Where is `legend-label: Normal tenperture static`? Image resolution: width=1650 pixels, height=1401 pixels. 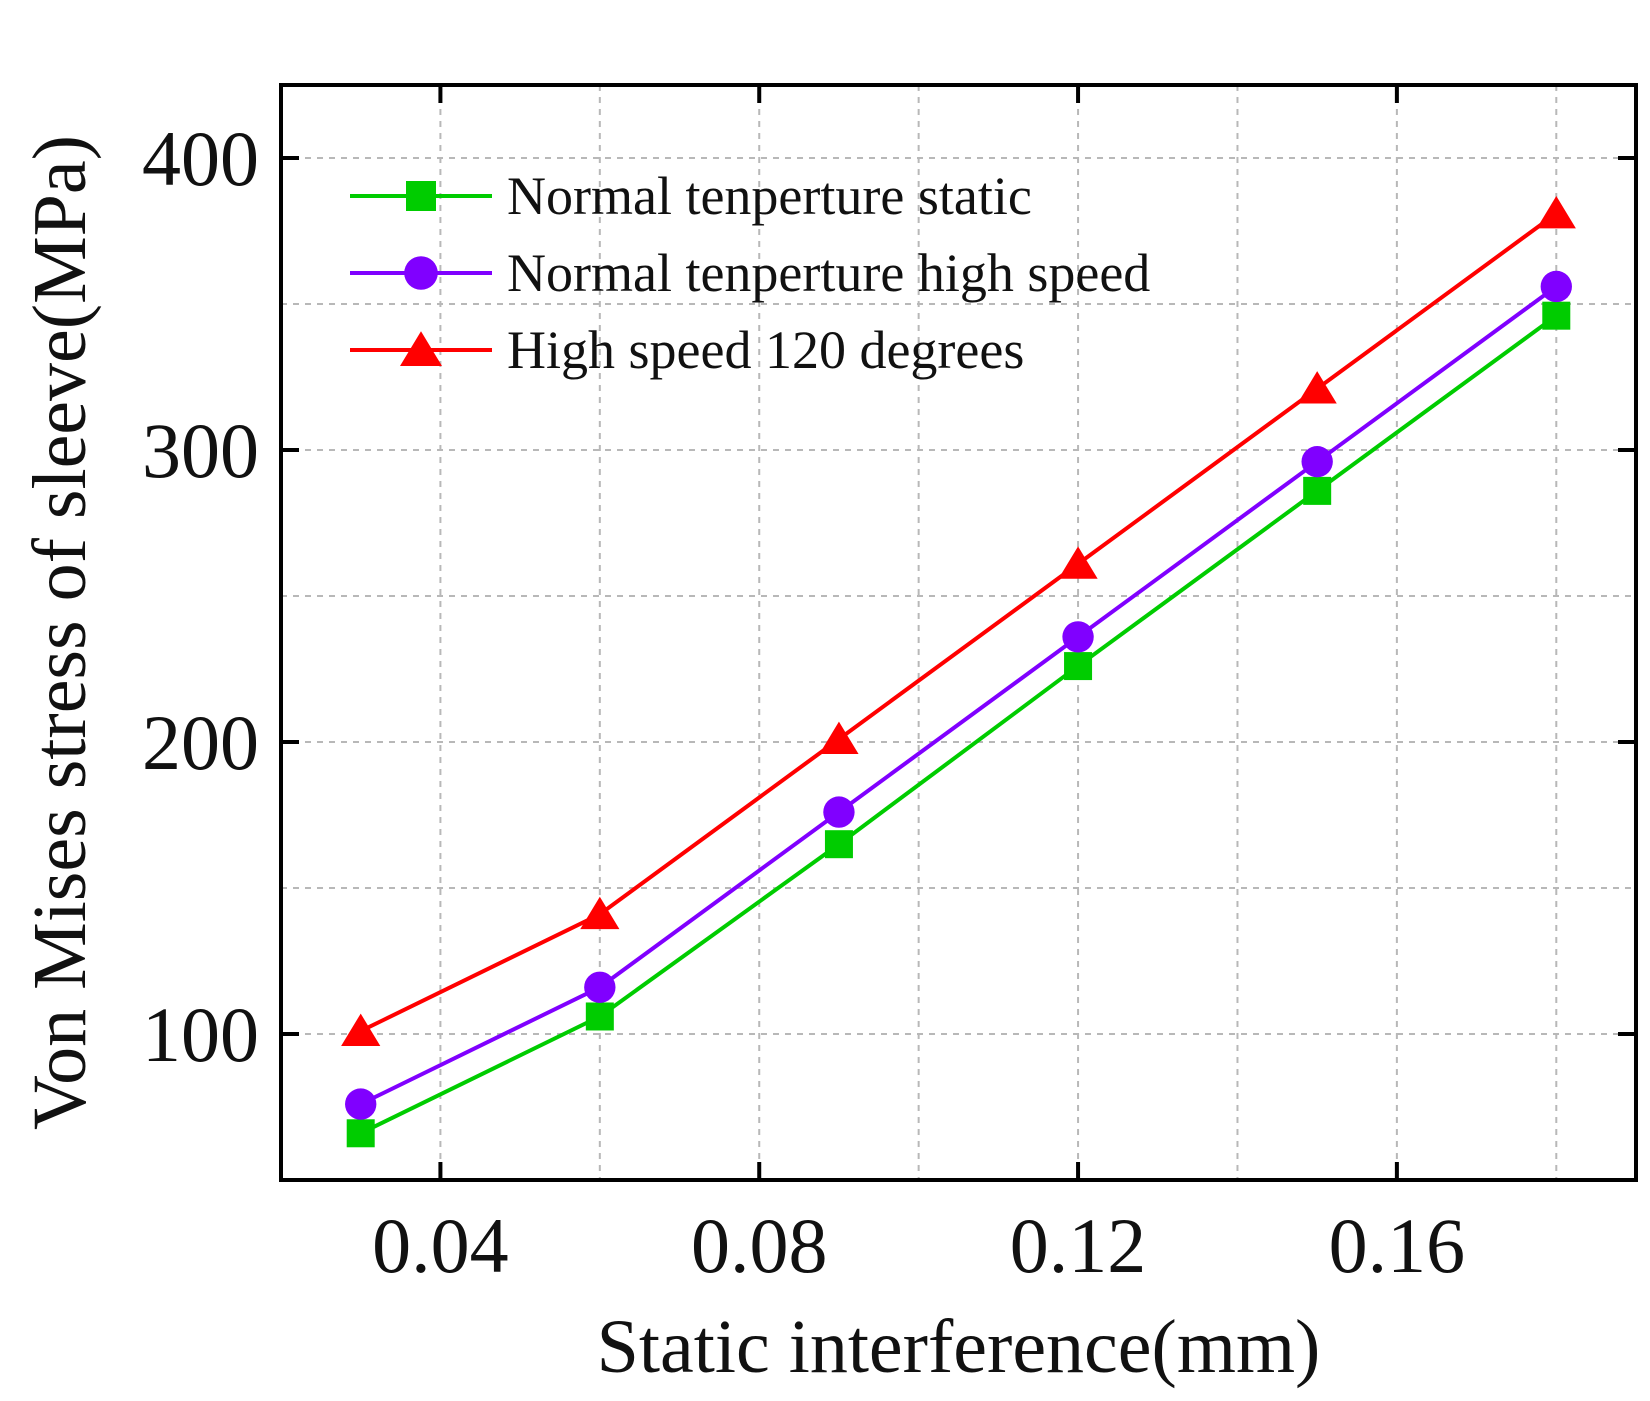 legend-label: Normal tenperture static is located at coordinates (769, 196).